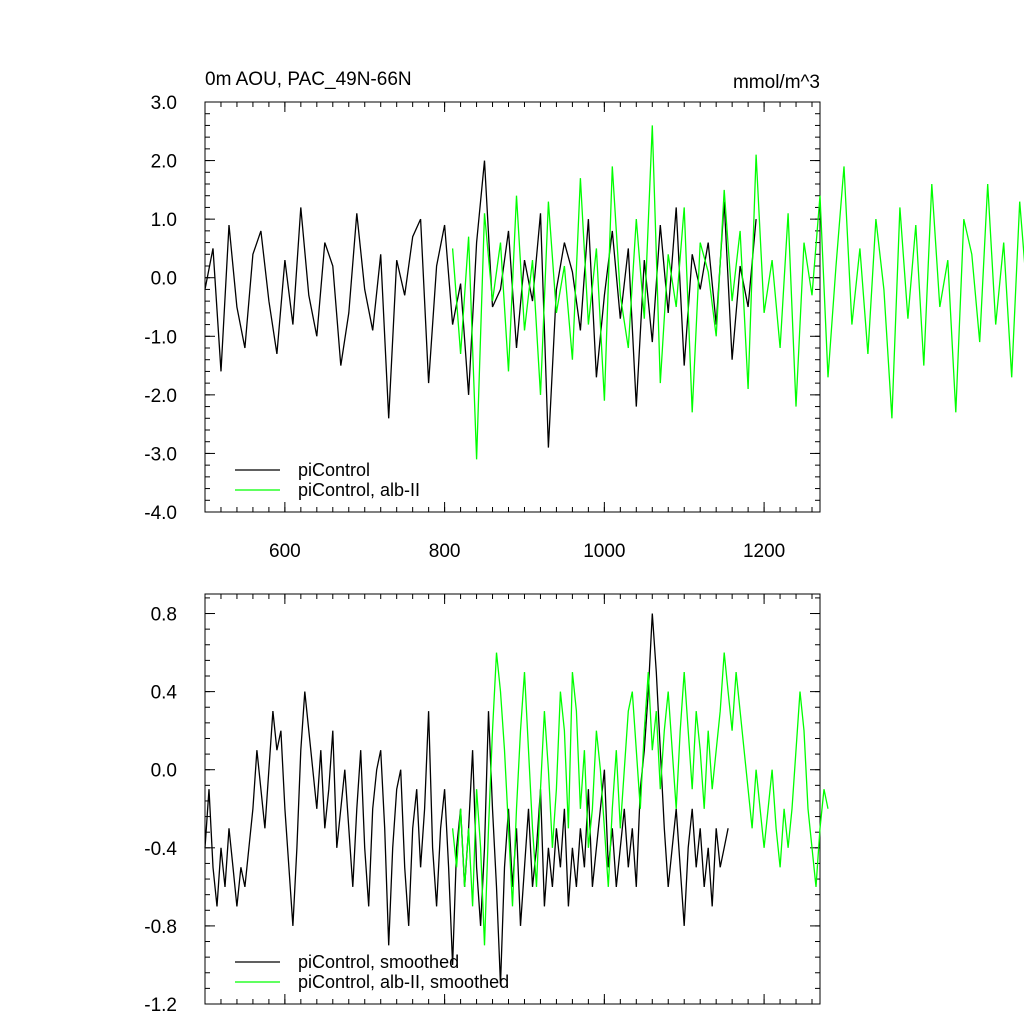  Describe the element at coordinates (160, 513) in the screenshot. I see `y-tick-label: -4.0` at that location.